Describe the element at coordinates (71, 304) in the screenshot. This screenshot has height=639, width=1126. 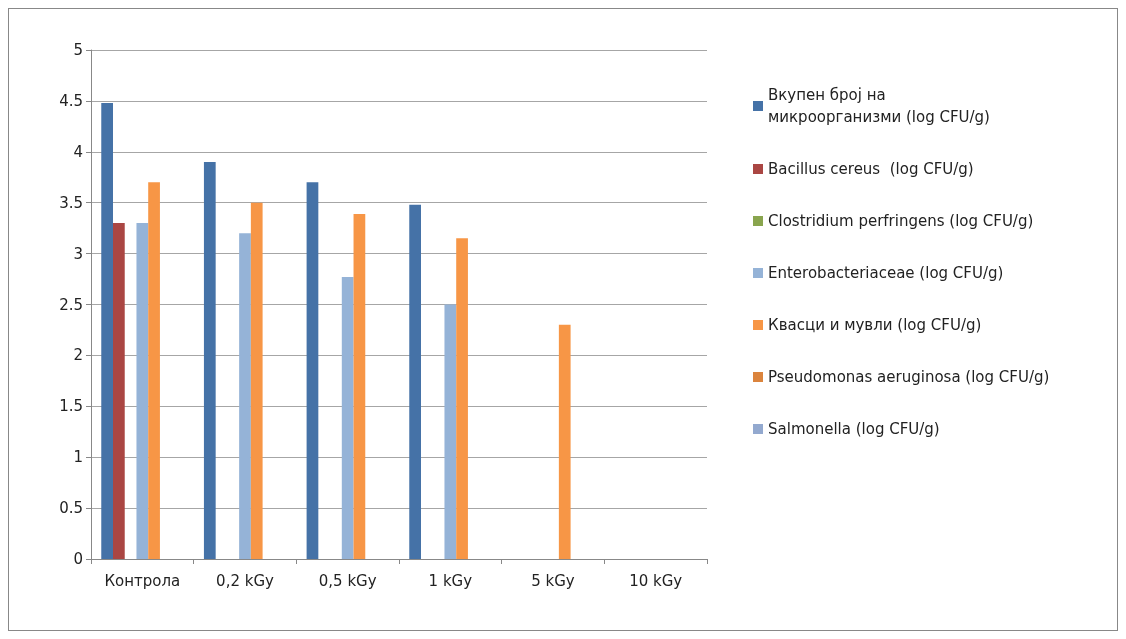
I see `y-tick-label: 2.5` at that location.